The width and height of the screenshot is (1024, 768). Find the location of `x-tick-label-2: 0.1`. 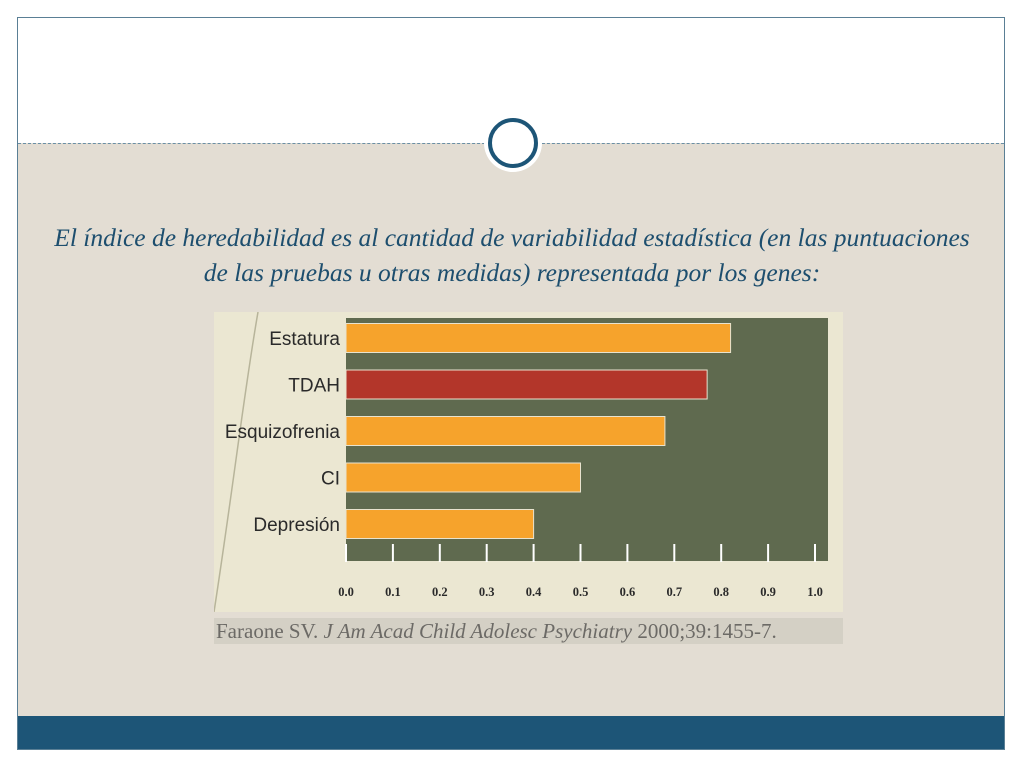

x-tick-label-2: 0.1 is located at coordinates (393, 592).